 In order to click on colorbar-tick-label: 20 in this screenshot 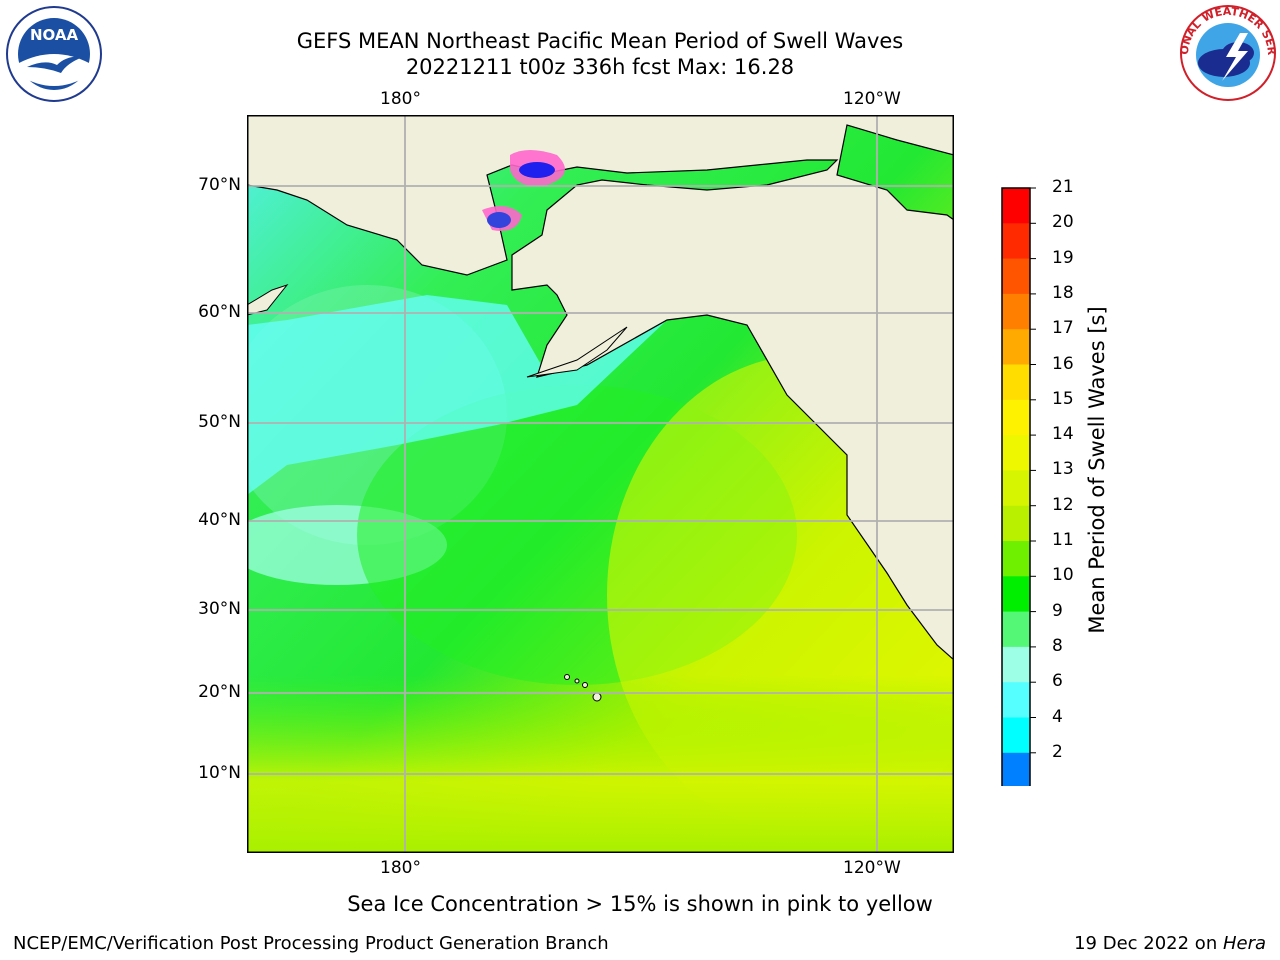, I will do `click(1063, 222)`.